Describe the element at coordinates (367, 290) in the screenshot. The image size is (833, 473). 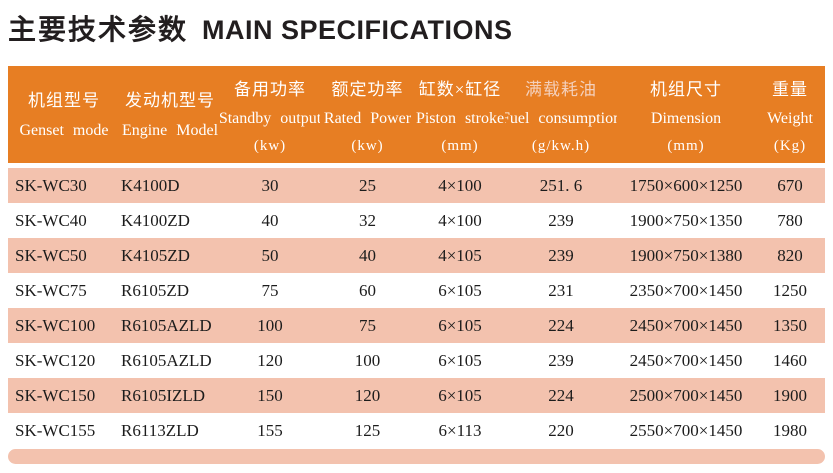
I see `cell-rated-power: 60` at that location.